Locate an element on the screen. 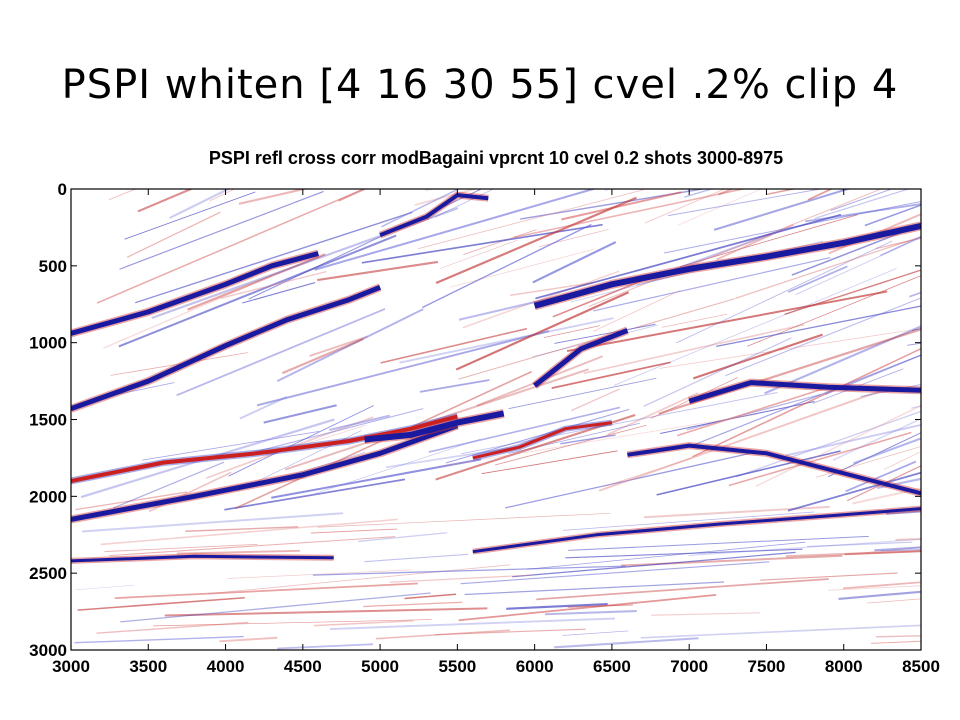 The height and width of the screenshot is (720, 960). x-tick-label: 7500 is located at coordinates (767, 666).